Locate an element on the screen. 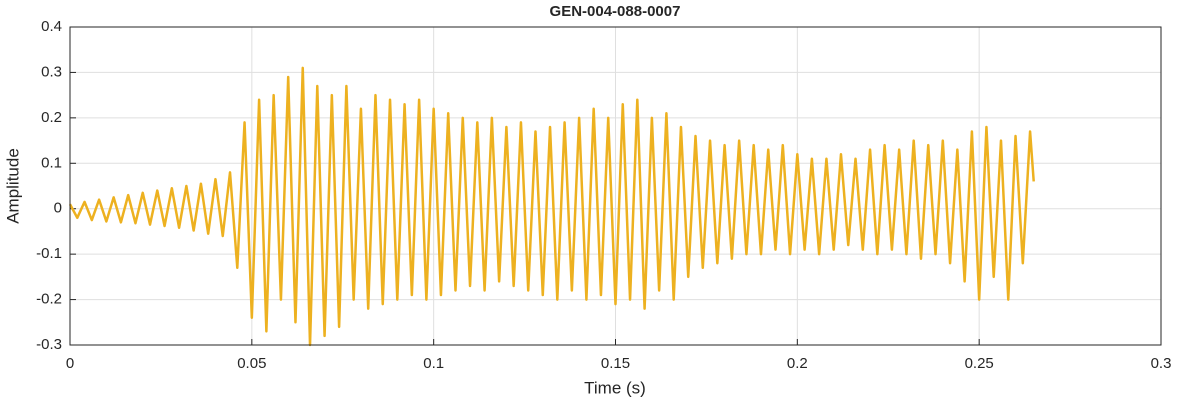  x-axis-label: Time (s) is located at coordinates (615, 387).